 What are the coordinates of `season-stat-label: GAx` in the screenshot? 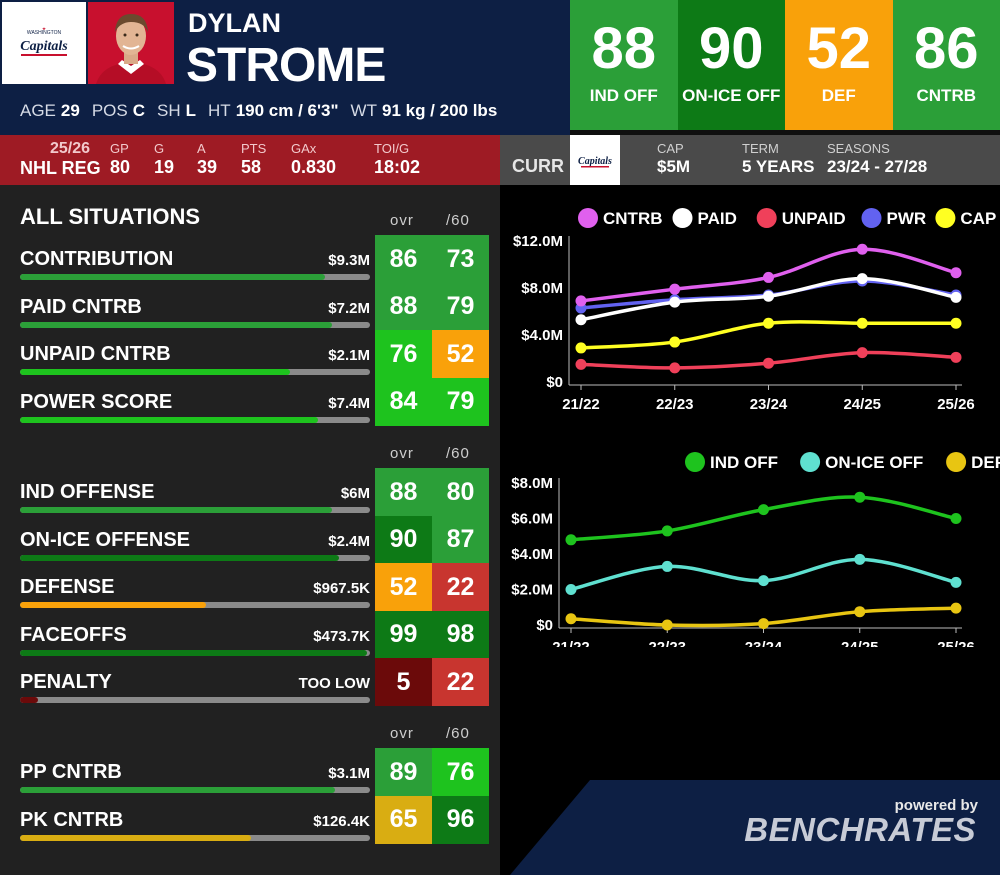 It's located at (304, 148).